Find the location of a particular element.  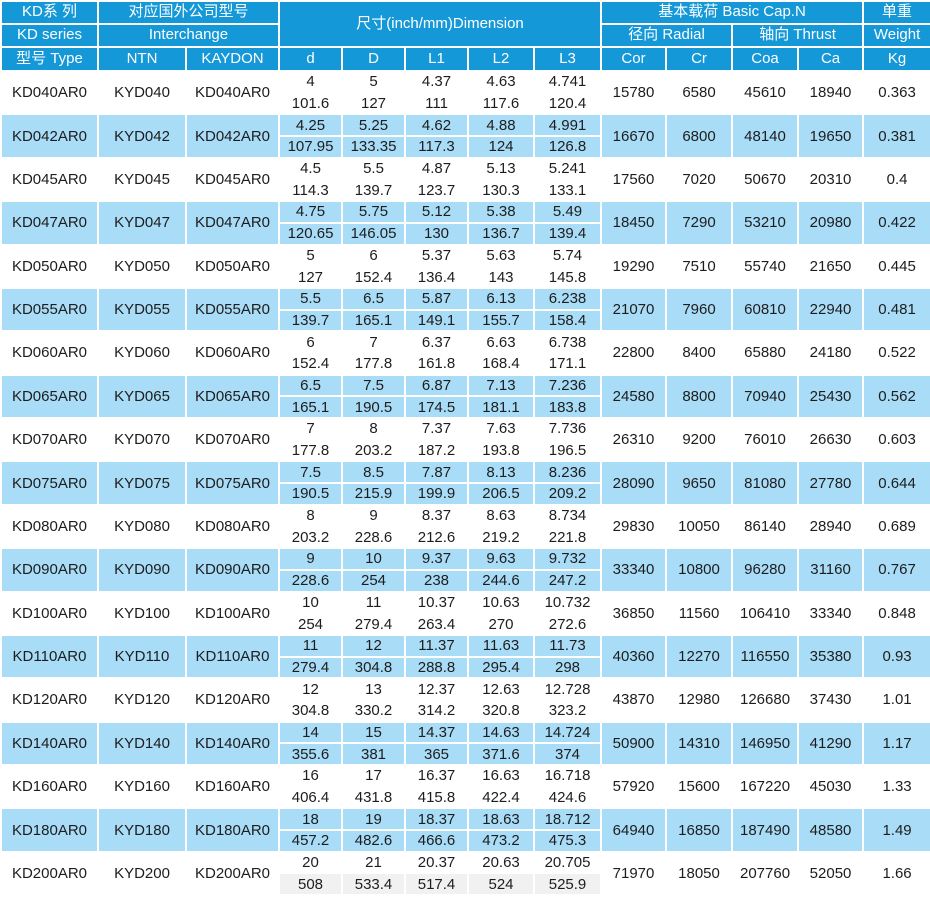

cell-model-kaydon: KD120AR0 is located at coordinates (233, 700).